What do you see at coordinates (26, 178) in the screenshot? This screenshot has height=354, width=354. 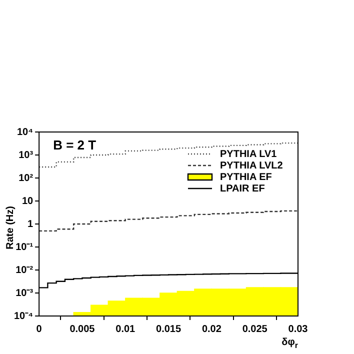 I see `y-tick-label: 10²` at bounding box center [26, 178].